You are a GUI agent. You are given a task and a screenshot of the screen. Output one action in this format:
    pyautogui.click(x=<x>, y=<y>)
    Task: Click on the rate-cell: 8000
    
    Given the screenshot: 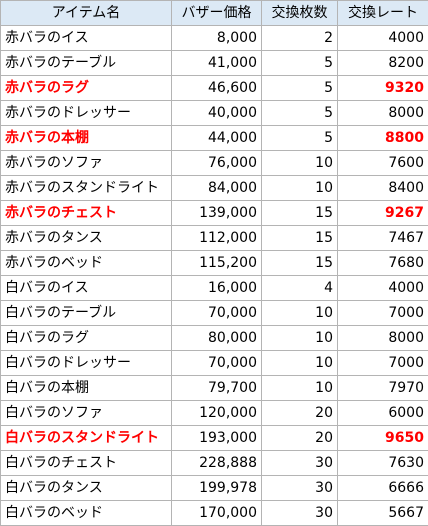 What is the action you would take?
    pyautogui.click(x=382, y=113)
    